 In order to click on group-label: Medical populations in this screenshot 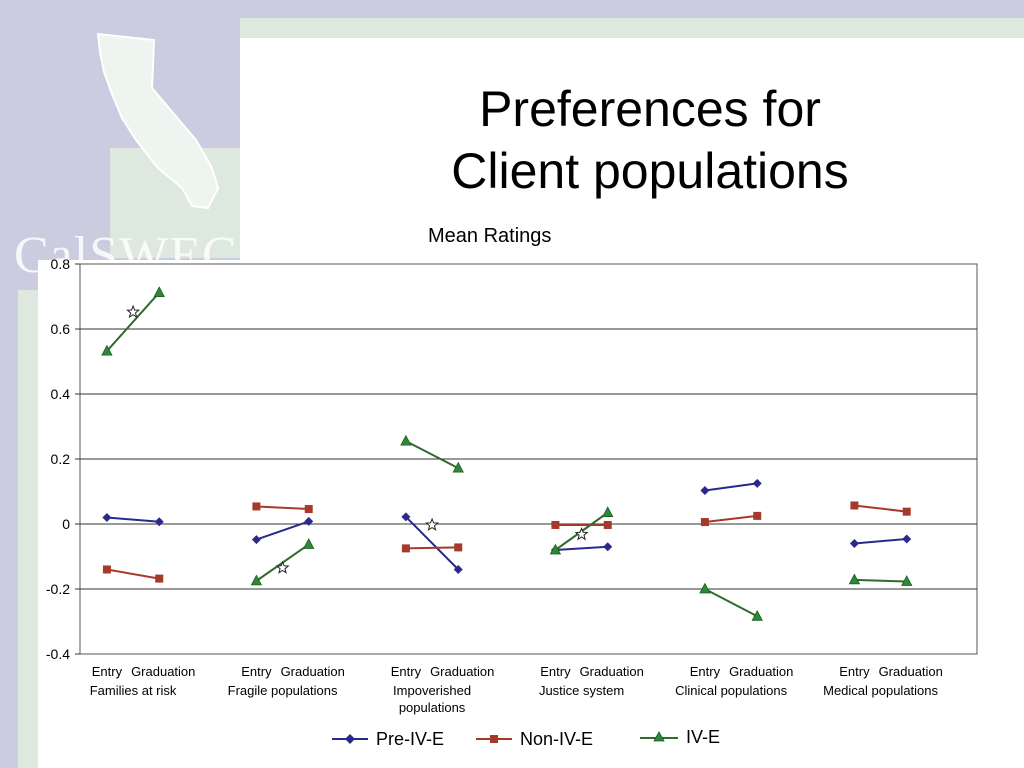, I will do `click(880, 690)`.